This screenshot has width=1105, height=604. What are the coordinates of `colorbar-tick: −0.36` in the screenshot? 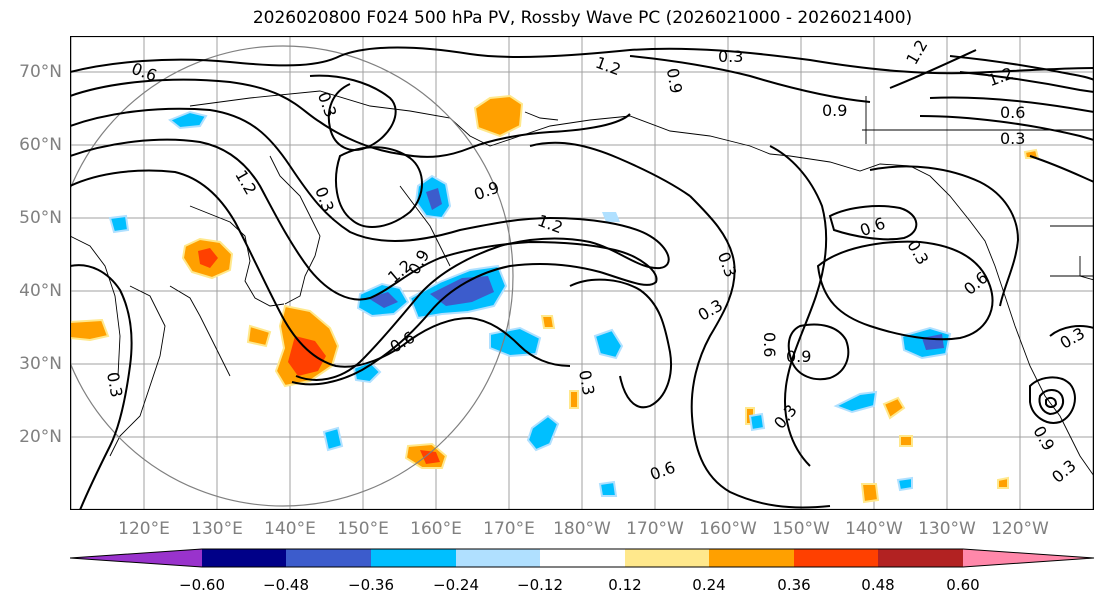 It's located at (371, 585).